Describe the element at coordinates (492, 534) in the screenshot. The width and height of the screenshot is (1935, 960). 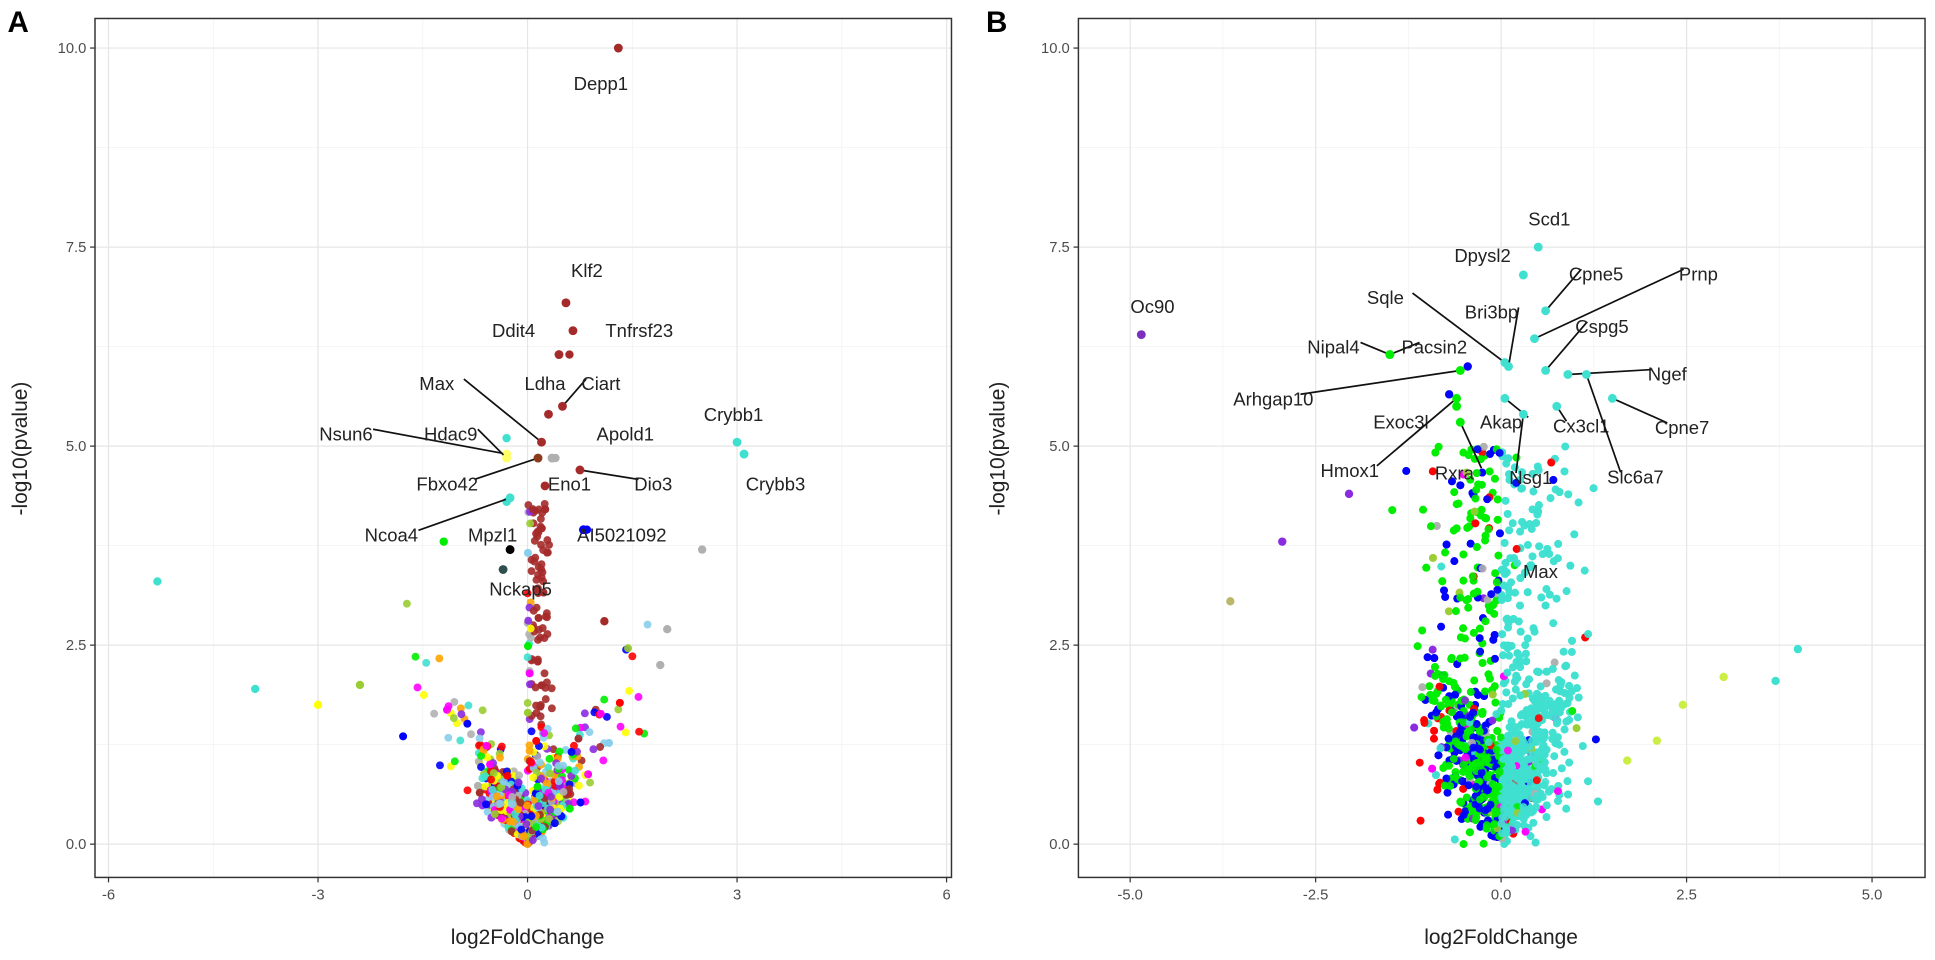
I see `gene-label: Mpzl1` at that location.